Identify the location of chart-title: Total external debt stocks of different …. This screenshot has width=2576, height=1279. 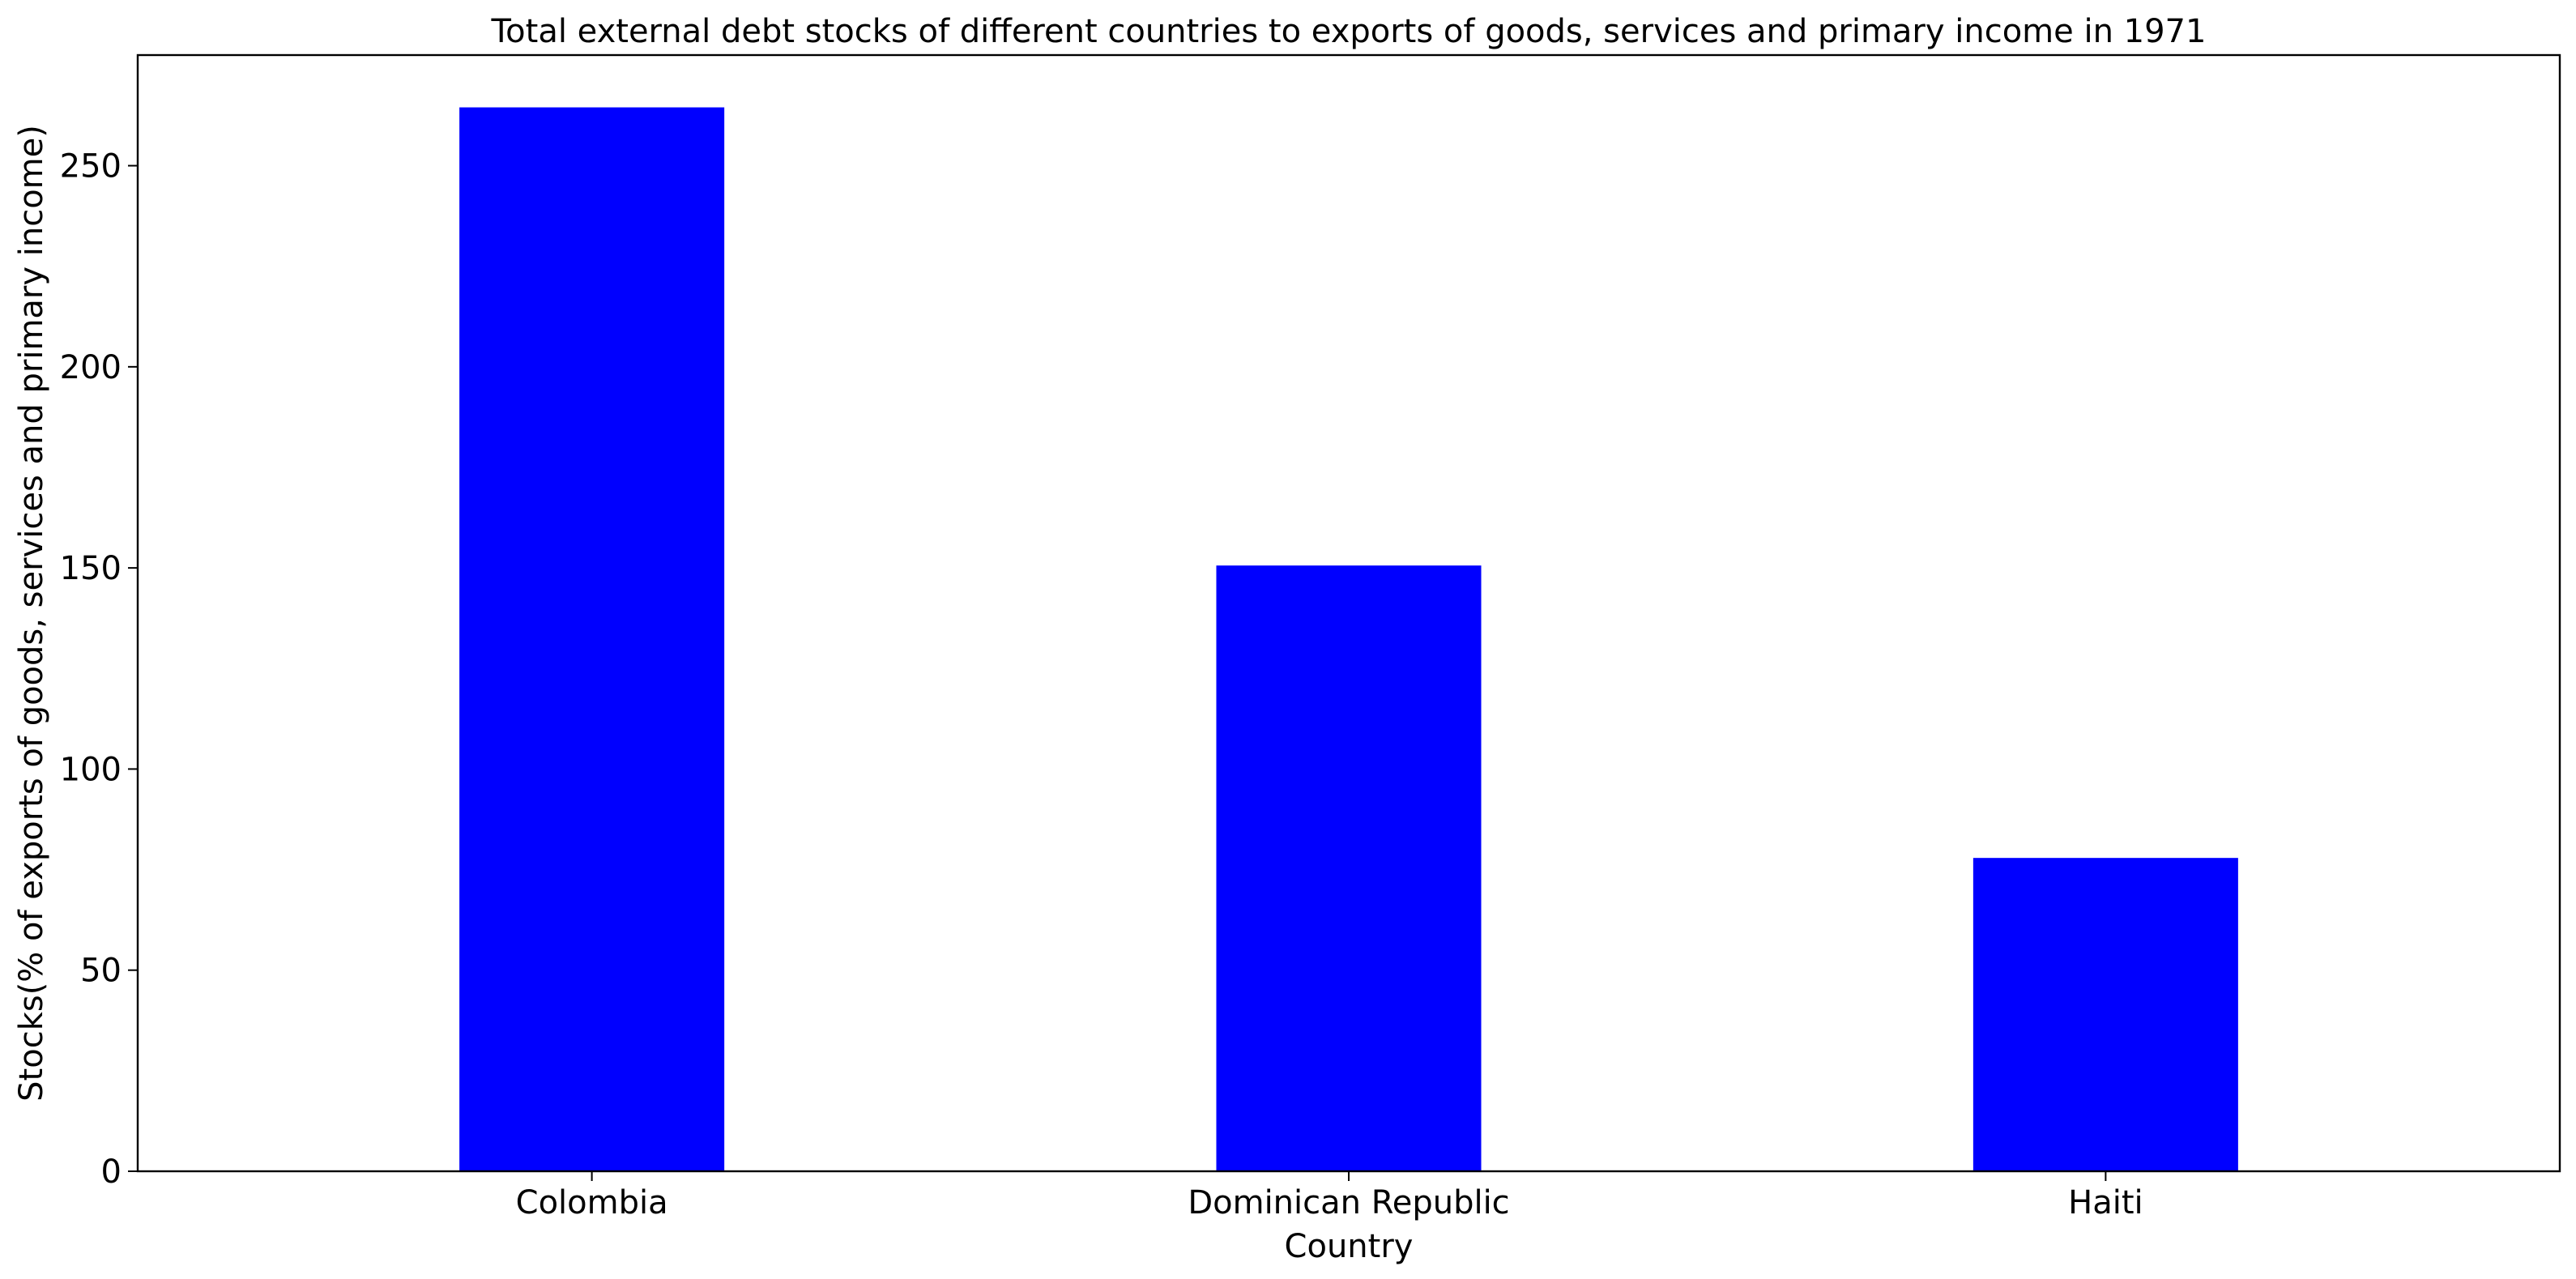
(1349, 31).